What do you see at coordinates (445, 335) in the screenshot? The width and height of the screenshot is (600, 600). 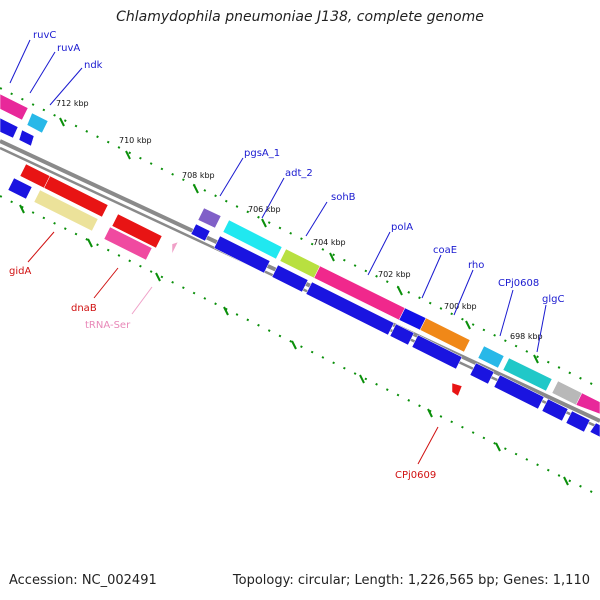 I see `gene-rho-feature` at bounding box center [445, 335].